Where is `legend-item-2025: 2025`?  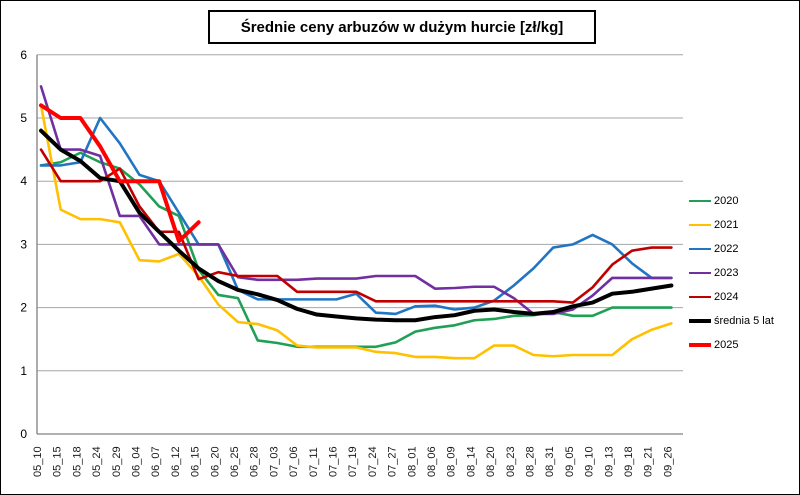 legend-item-2025: 2025 is located at coordinates (731, 345).